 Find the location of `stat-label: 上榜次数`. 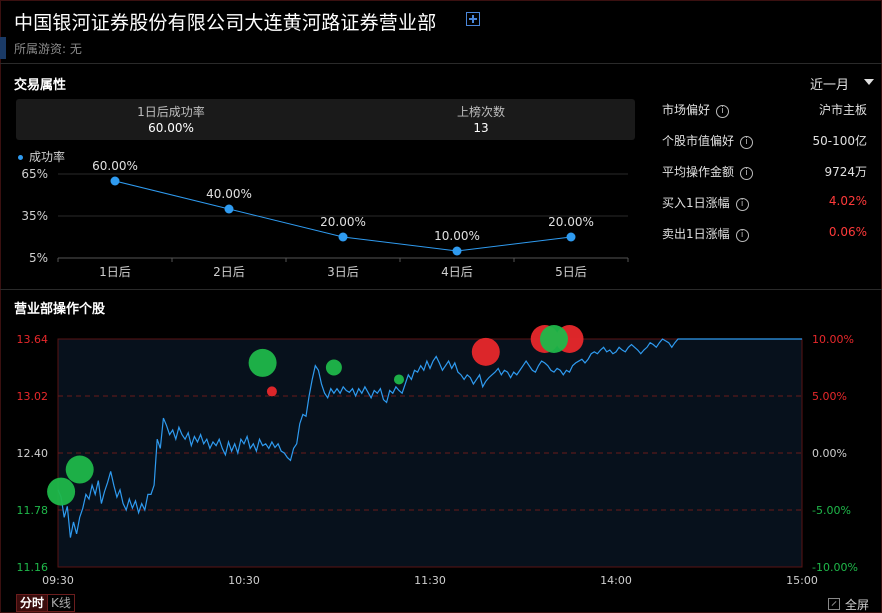

stat-label: 上榜次数 is located at coordinates (480, 112).